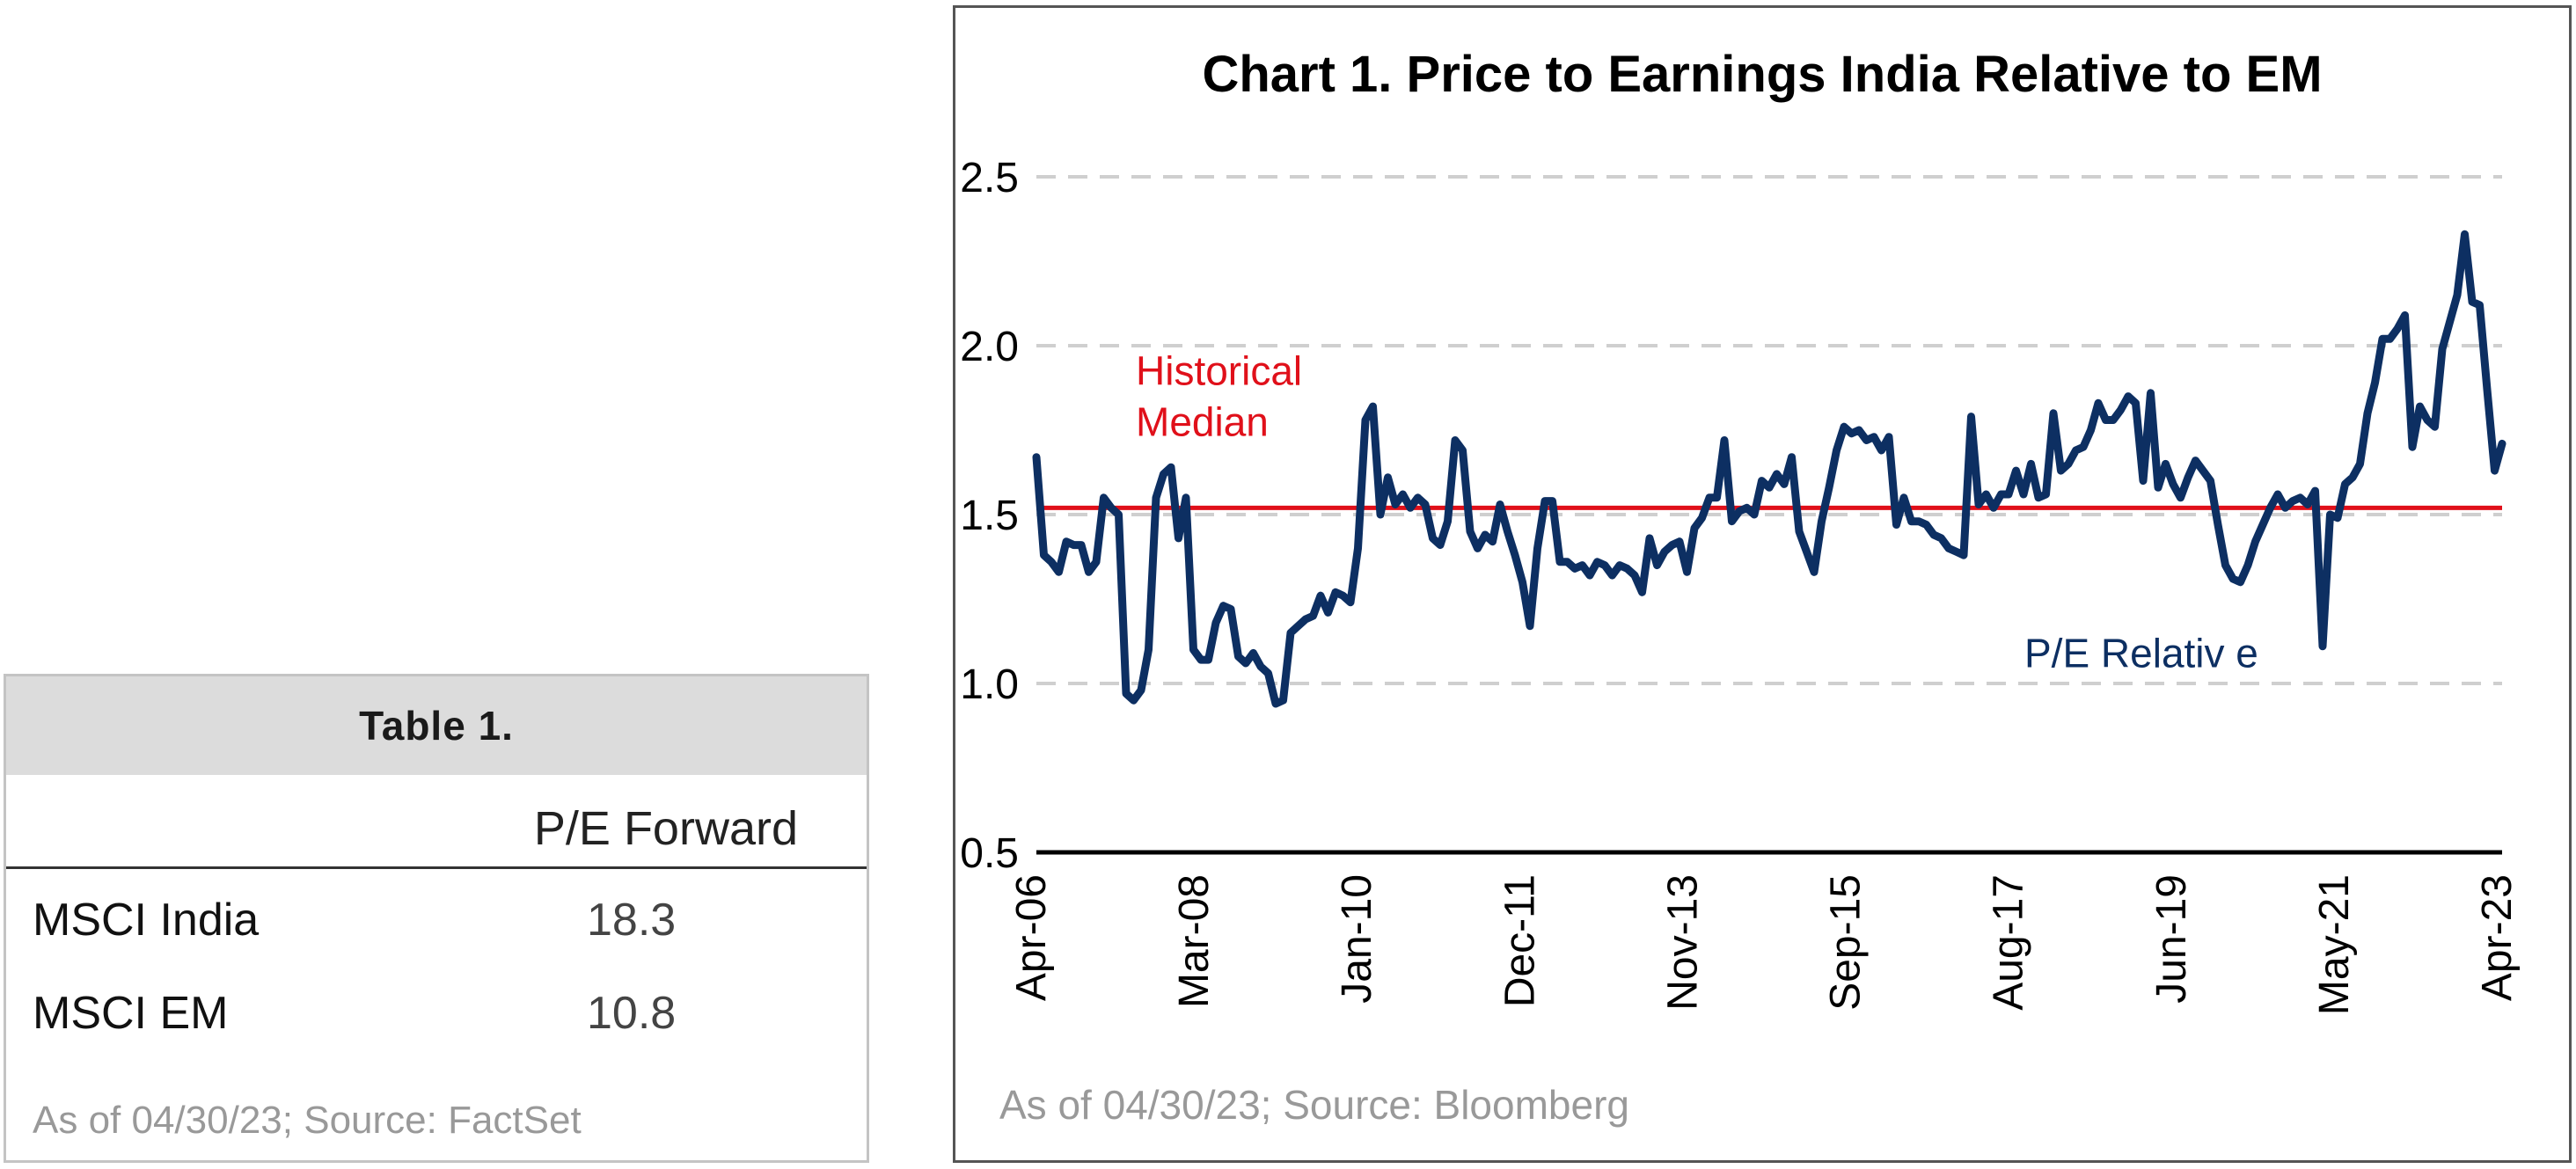 This screenshot has width=2576, height=1169. I want to click on y-tick-label: 1.5, so click(989, 516).